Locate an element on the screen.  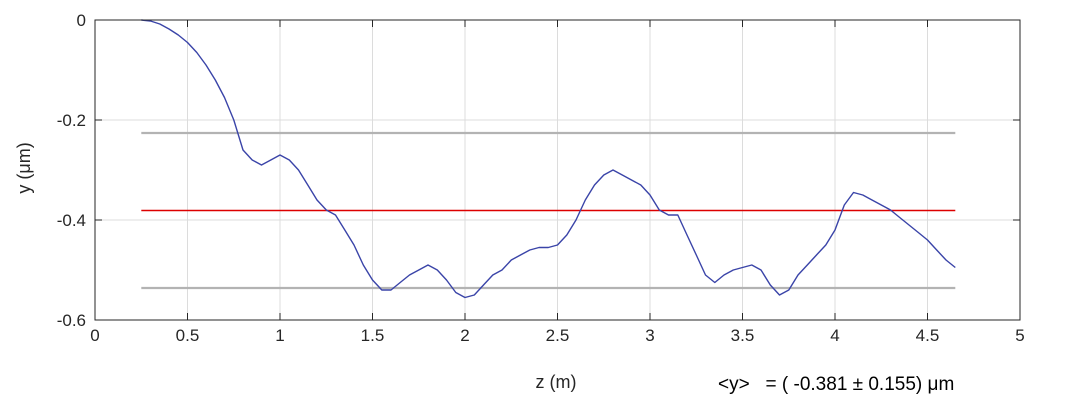
y-axis-label: y (μm) is located at coordinates (24, 167).